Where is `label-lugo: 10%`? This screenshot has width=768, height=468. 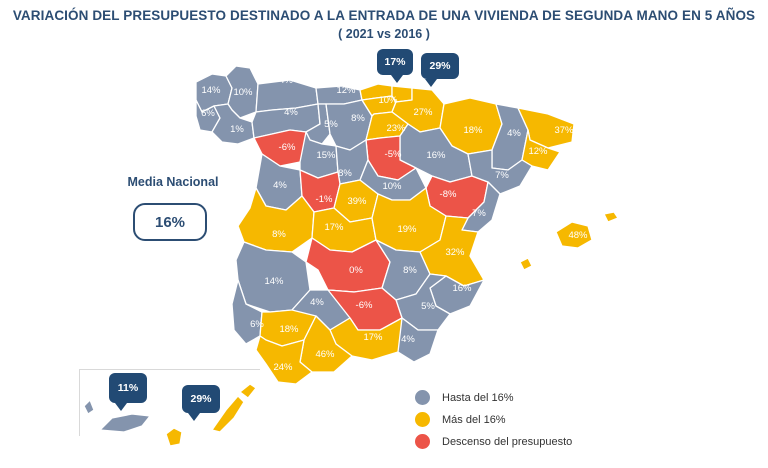
label-lugo: 10% is located at coordinates (243, 92).